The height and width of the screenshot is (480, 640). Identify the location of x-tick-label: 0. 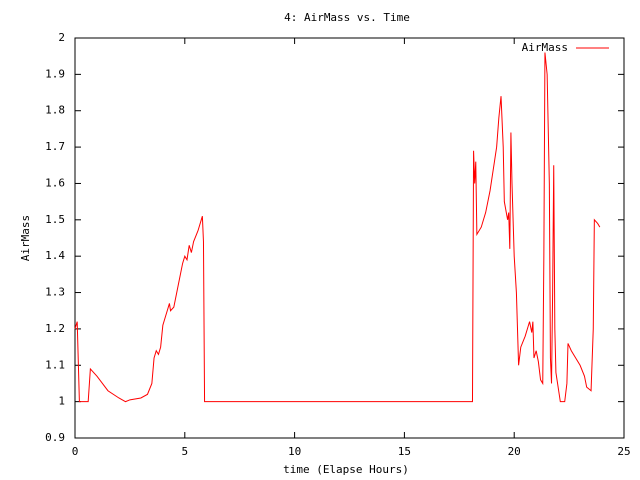
(75, 451).